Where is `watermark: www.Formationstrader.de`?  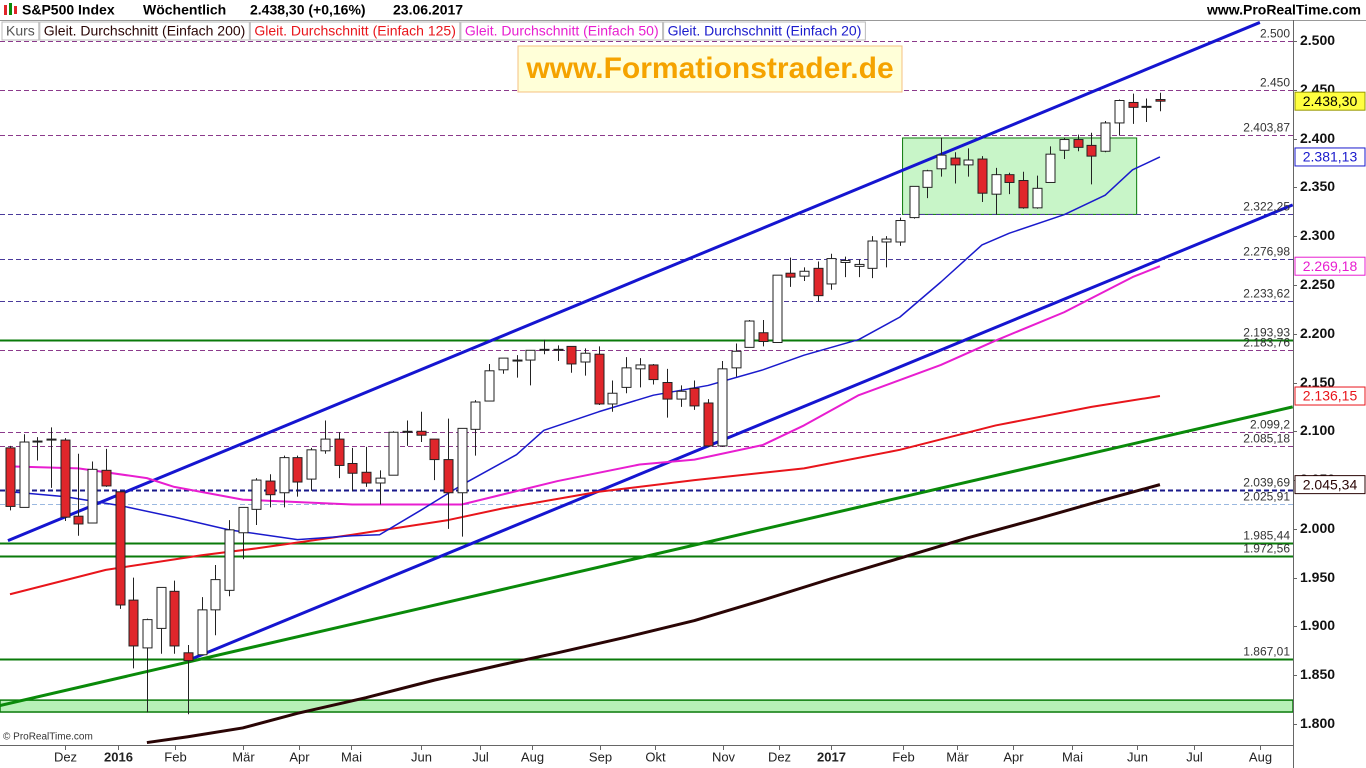
watermark: www.Formationstrader.de is located at coordinates (710, 69).